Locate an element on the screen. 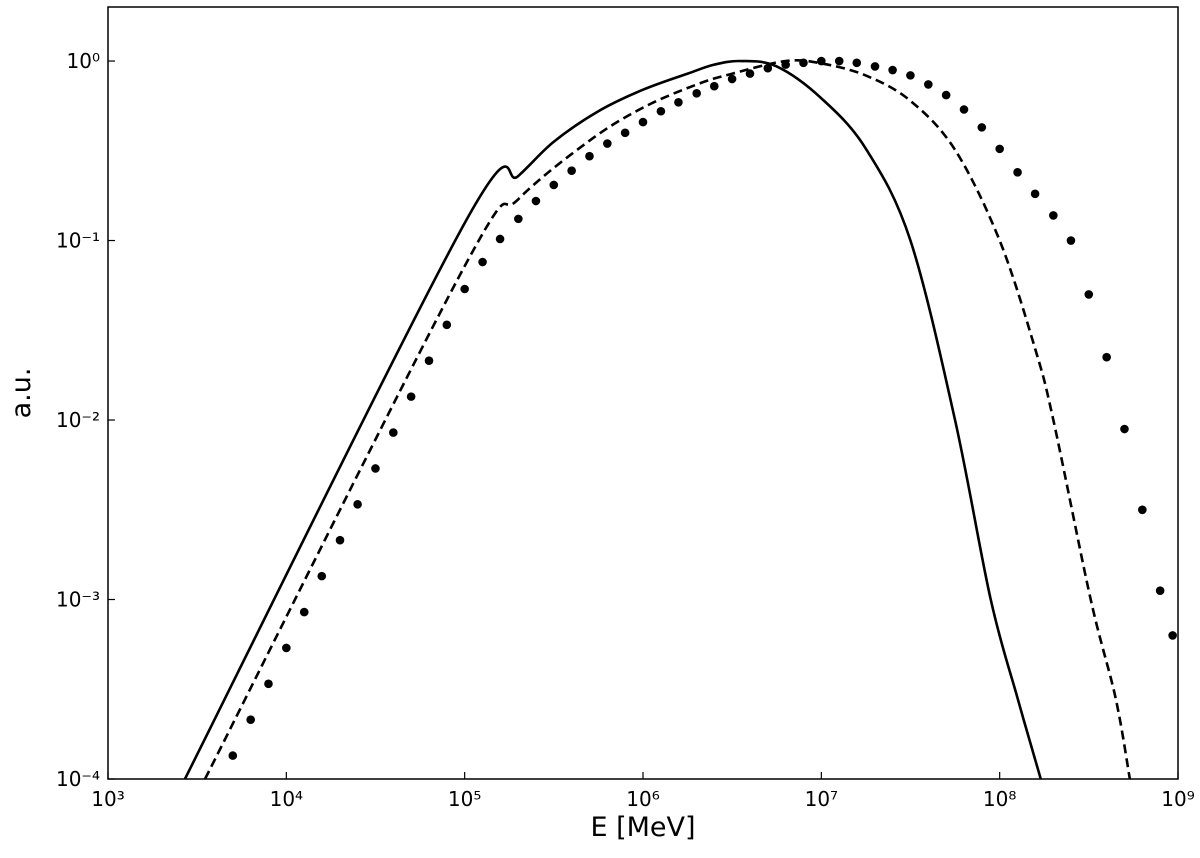  y-tick-label: 10⁰ is located at coordinates (83, 61).